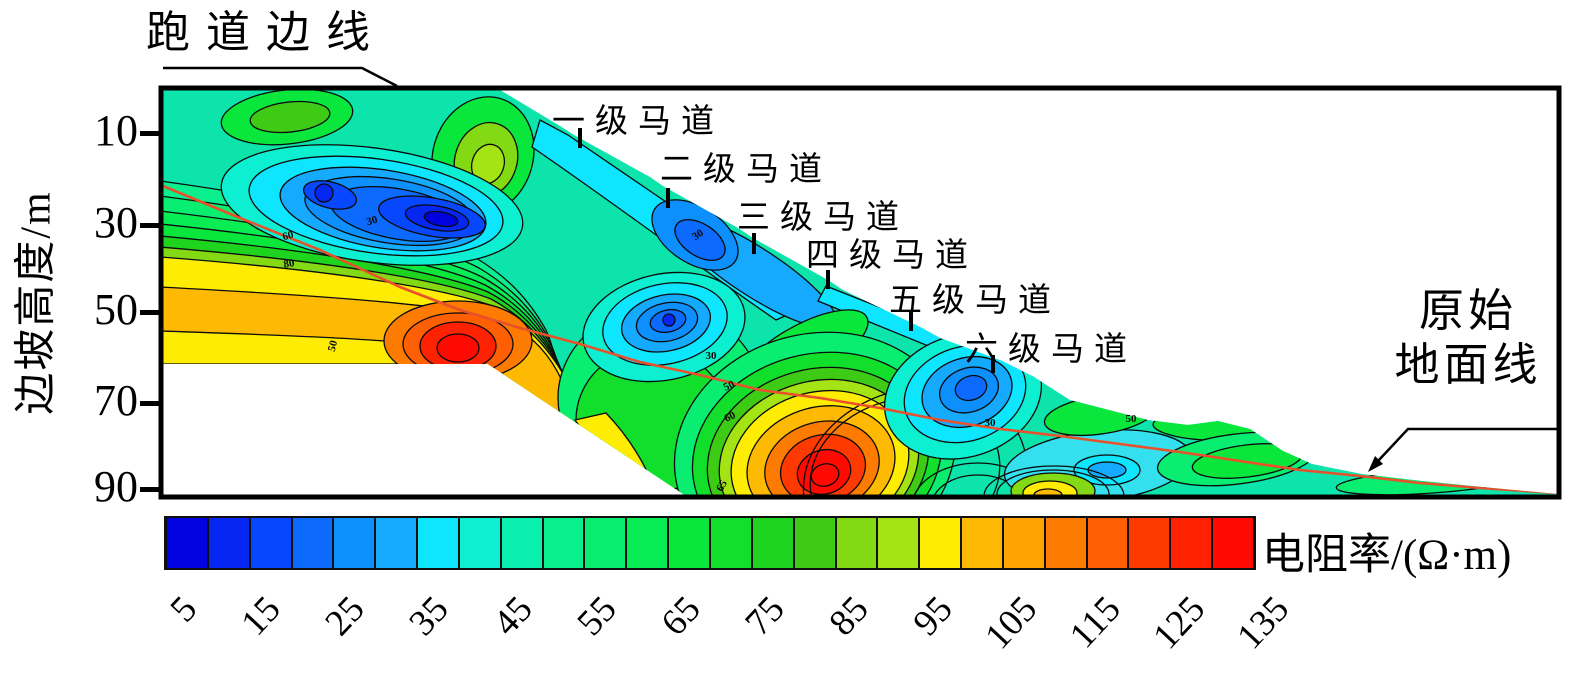 Image resolution: width=1575 pixels, height=681 pixels. What do you see at coordinates (1467, 338) in the screenshot?
I see `original-ground-line-label: 原始 地面线` at bounding box center [1467, 338].